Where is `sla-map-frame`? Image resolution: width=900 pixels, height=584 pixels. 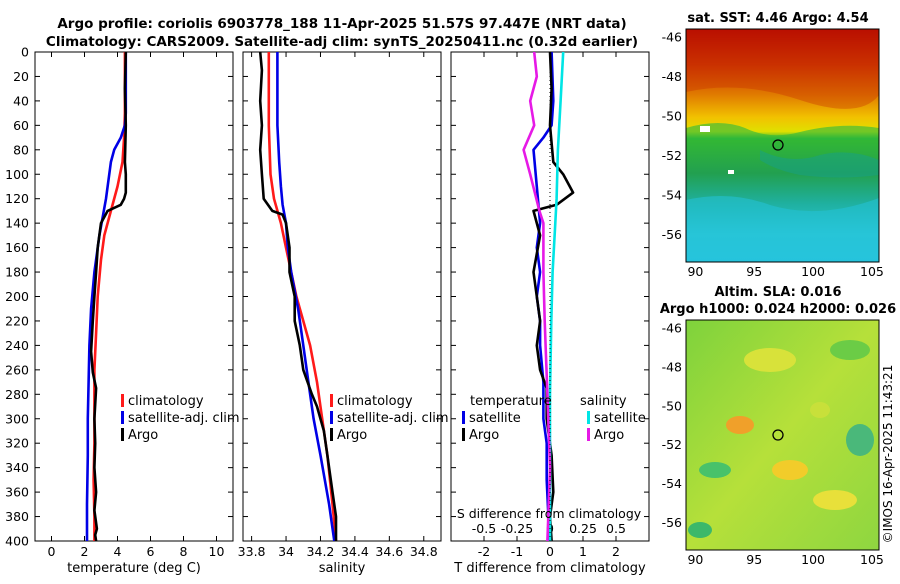
sla-map-frame is located at coordinates (782, 435).